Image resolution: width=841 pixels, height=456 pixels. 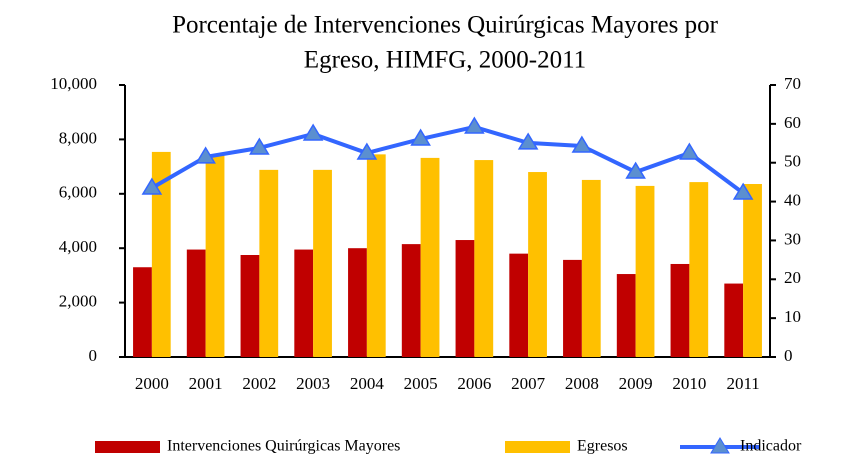 What do you see at coordinates (78, 301) in the screenshot?
I see `y-tick-label: 2,000` at bounding box center [78, 301].